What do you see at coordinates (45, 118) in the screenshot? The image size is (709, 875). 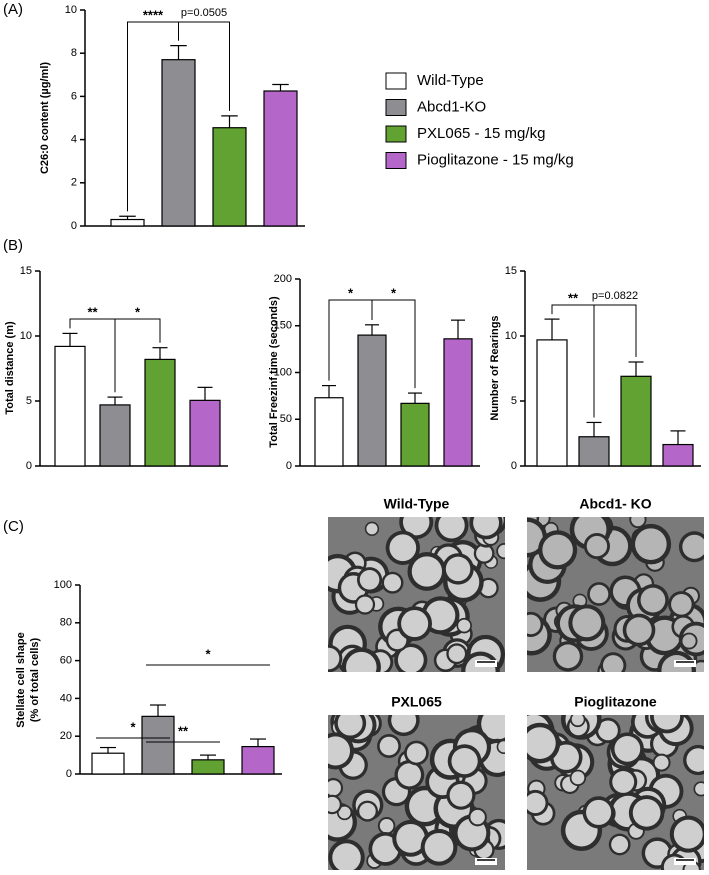 I see `y-axis-label: C26:0 content (µg/ml)` at bounding box center [45, 118].